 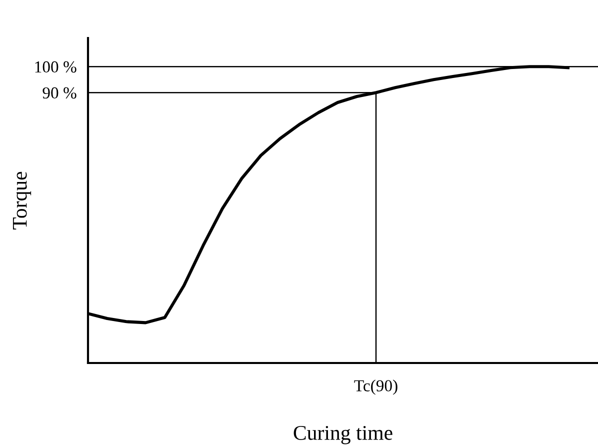 What do you see at coordinates (343, 435) in the screenshot?
I see `x-axis-title: Curing time` at bounding box center [343, 435].